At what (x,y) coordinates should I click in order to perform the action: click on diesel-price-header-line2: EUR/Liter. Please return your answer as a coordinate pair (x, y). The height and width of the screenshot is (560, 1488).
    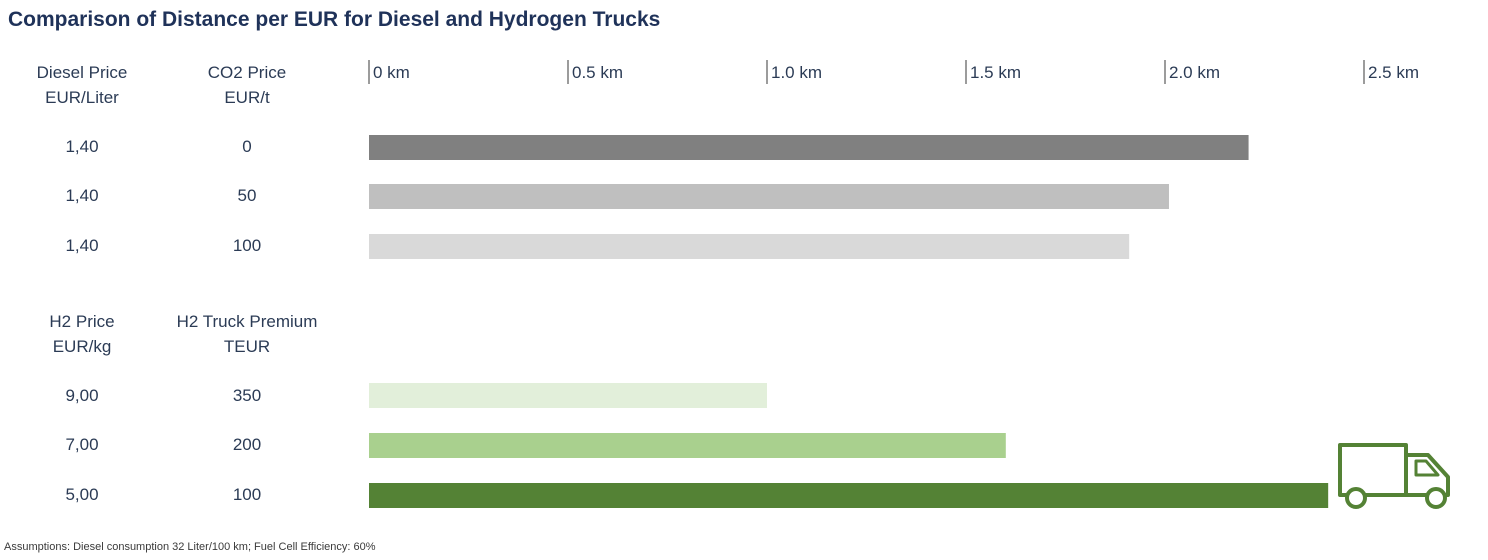
    Looking at the image, I should click on (82, 97).